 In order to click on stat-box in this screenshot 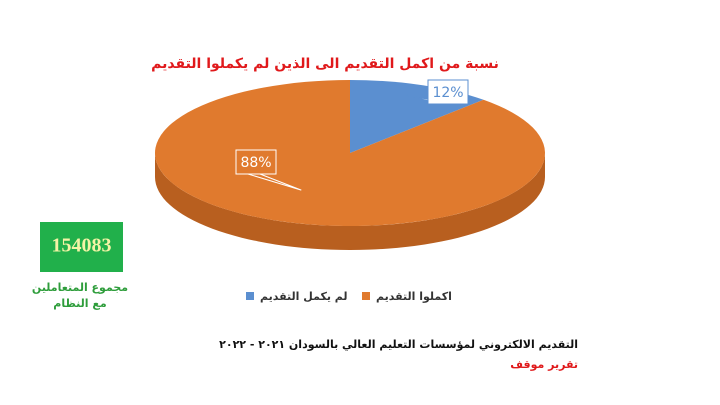, I will do `click(81, 247)`.